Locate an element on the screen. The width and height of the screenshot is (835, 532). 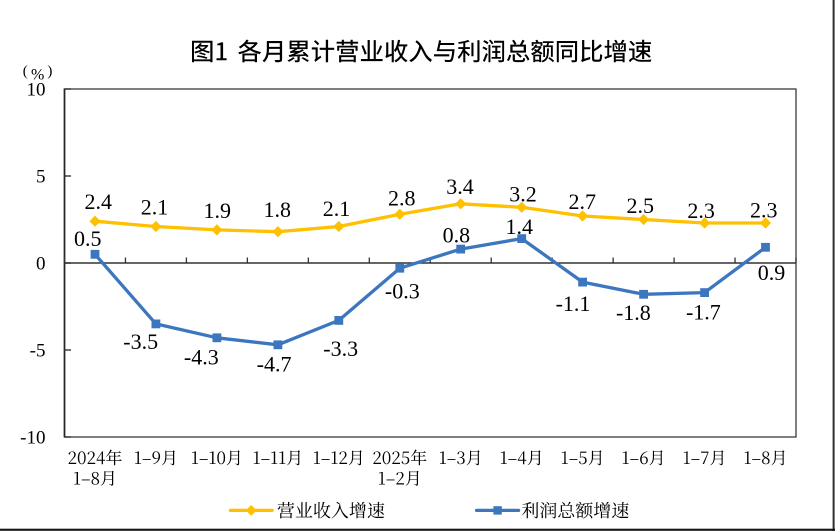
svg-text: 0.9 is located at coordinates (772, 272).